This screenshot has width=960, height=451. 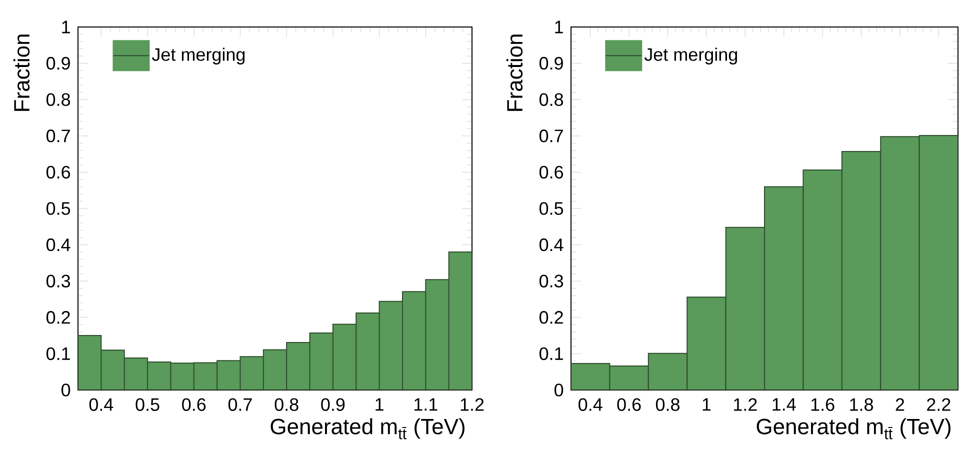 What do you see at coordinates (426, 404) in the screenshot?
I see `x-tick-label: 1.1` at bounding box center [426, 404].